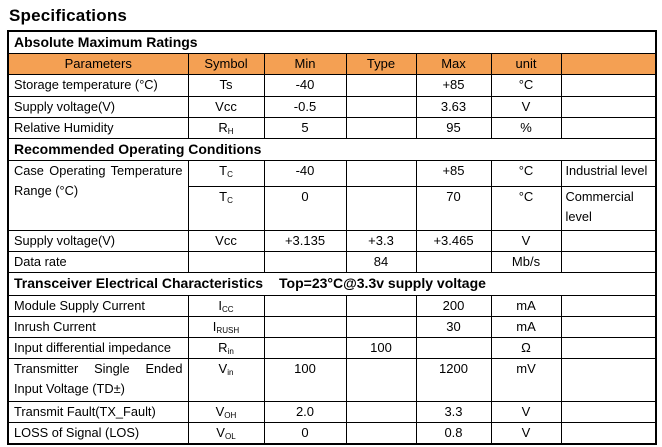 The height and width of the screenshot is (447, 662). What do you see at coordinates (453, 173) in the screenshot?
I see `cell-max: +85` at bounding box center [453, 173].